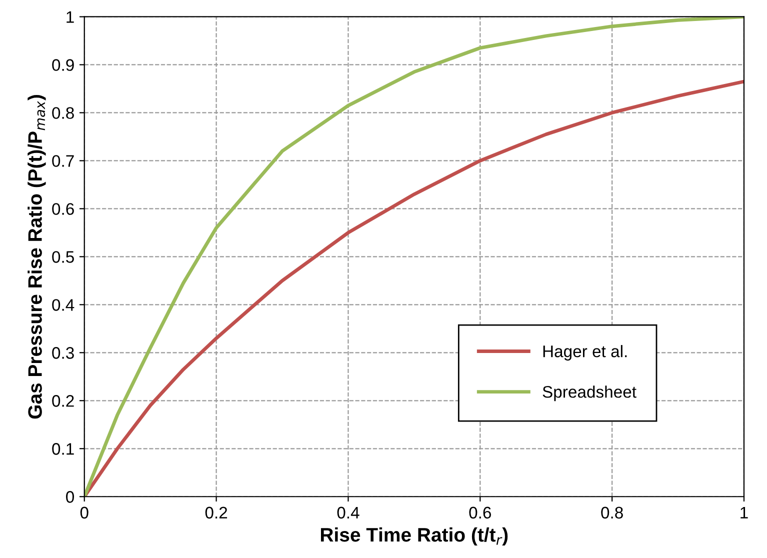  What do you see at coordinates (63, 353) in the screenshot?
I see `y-tick-label: 0.3` at bounding box center [63, 353].